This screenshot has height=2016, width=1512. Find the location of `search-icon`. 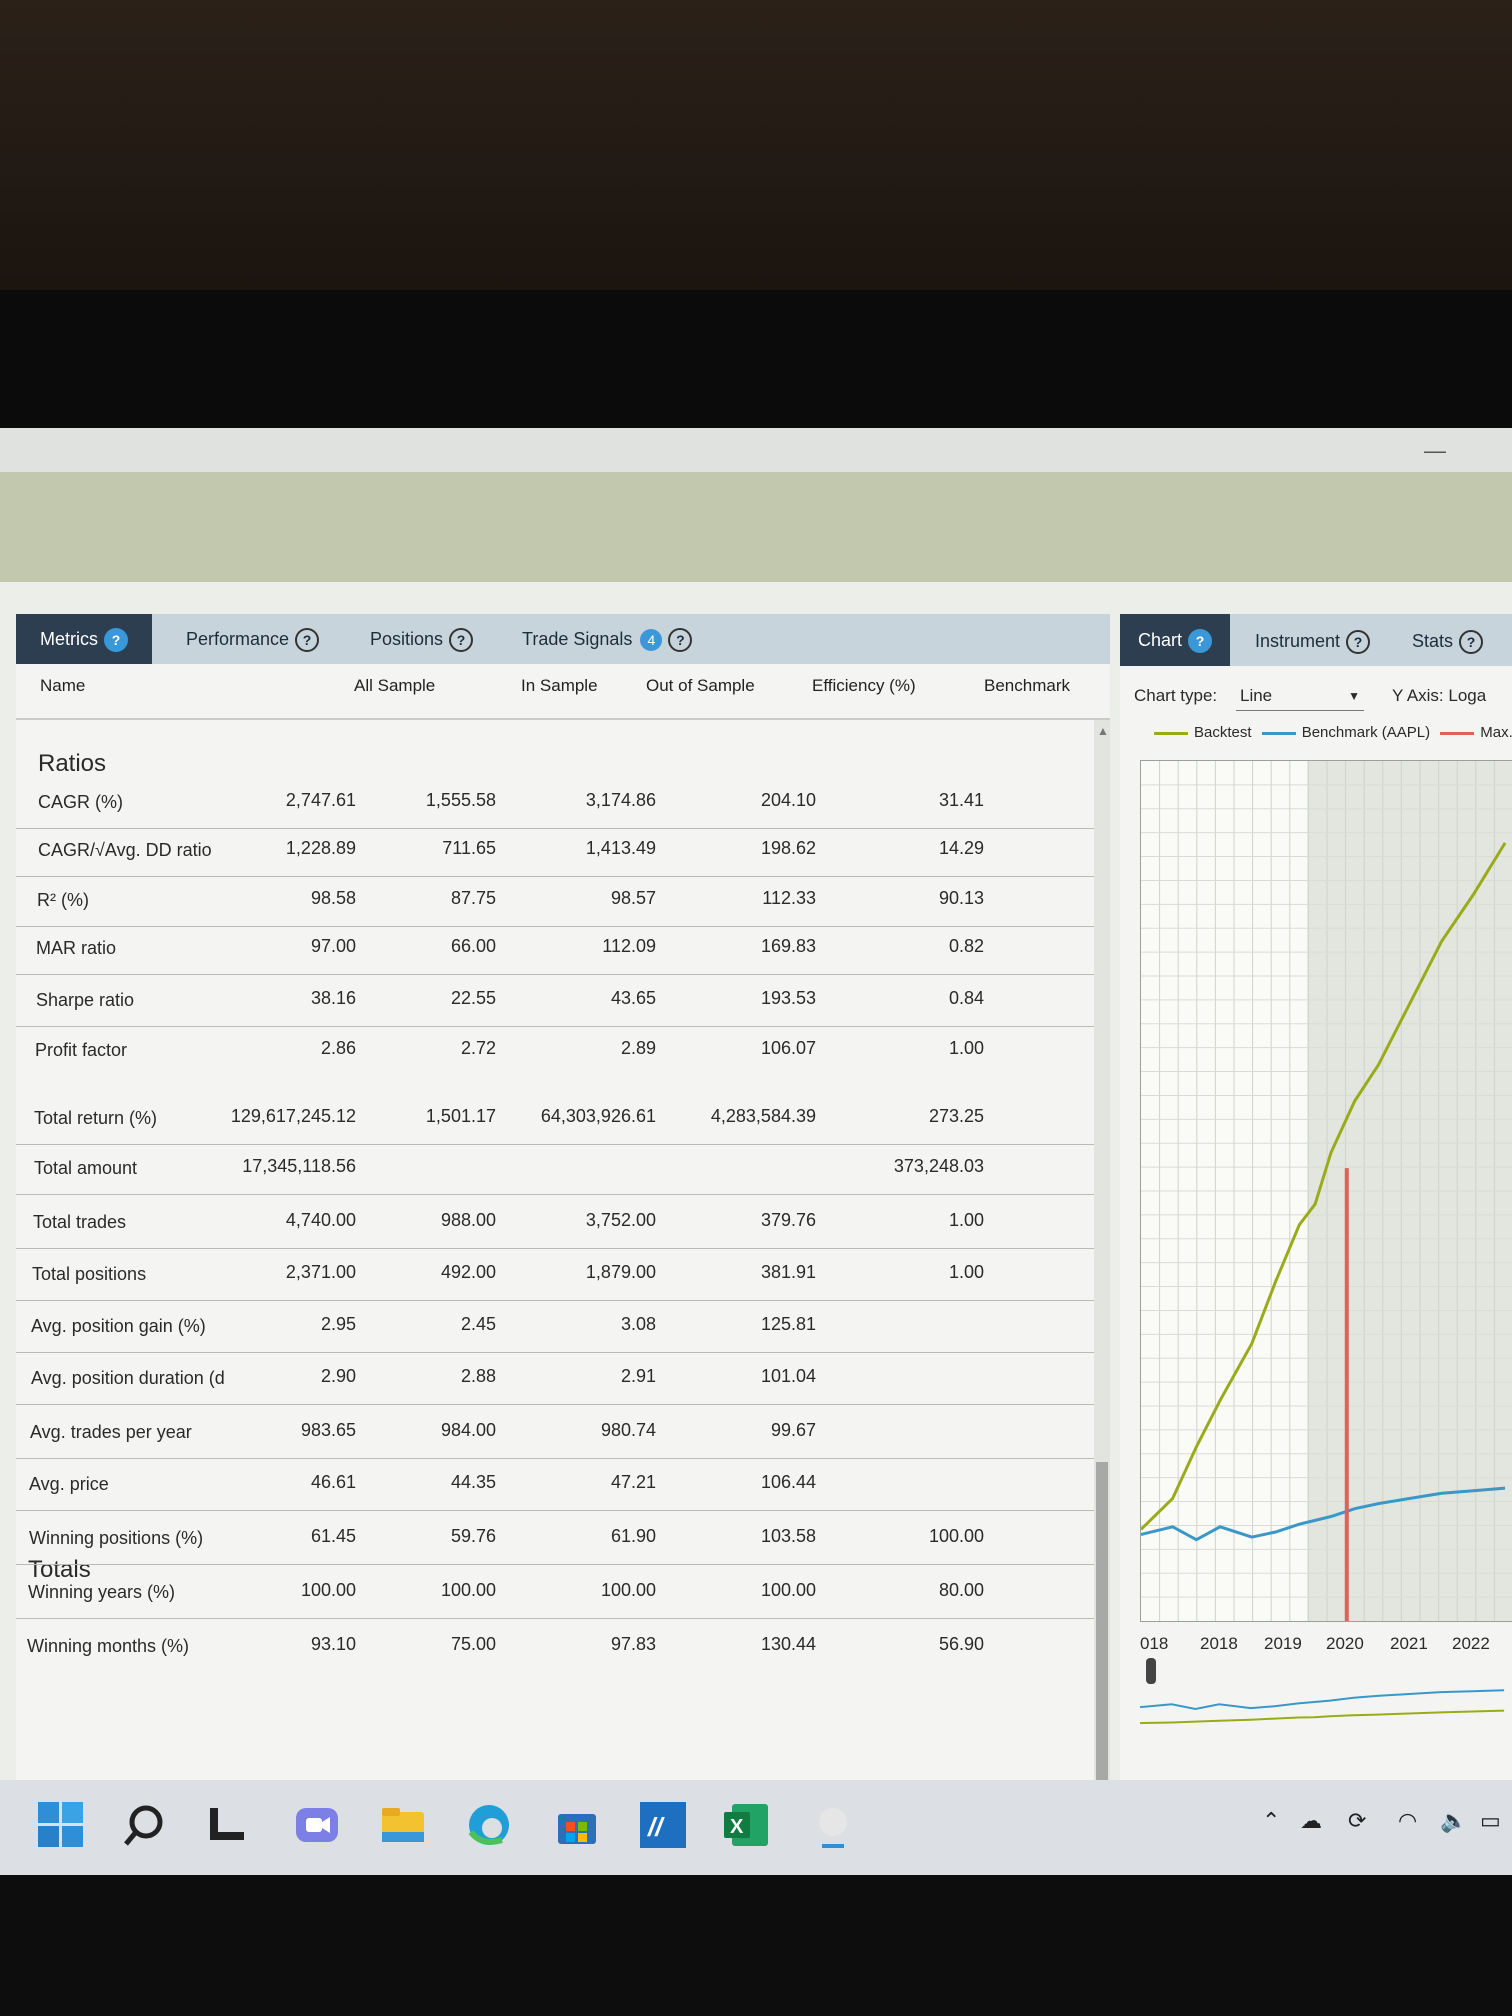

search-icon is located at coordinates (147, 1827).